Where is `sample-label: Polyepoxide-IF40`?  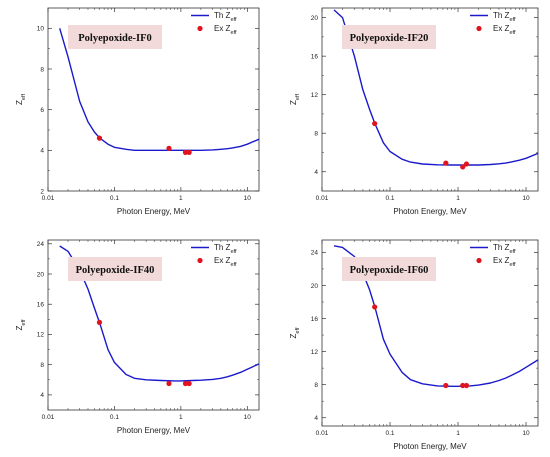 sample-label: Polyepoxide-IF40 is located at coordinates (115, 270).